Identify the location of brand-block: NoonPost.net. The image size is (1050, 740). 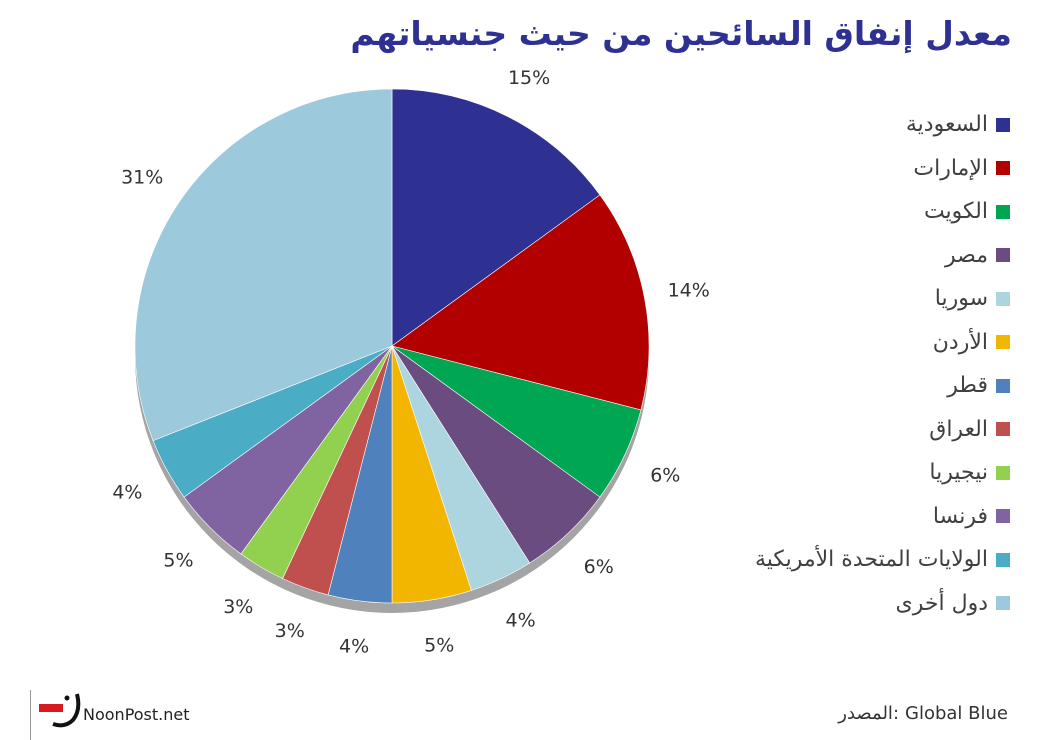
(115, 715).